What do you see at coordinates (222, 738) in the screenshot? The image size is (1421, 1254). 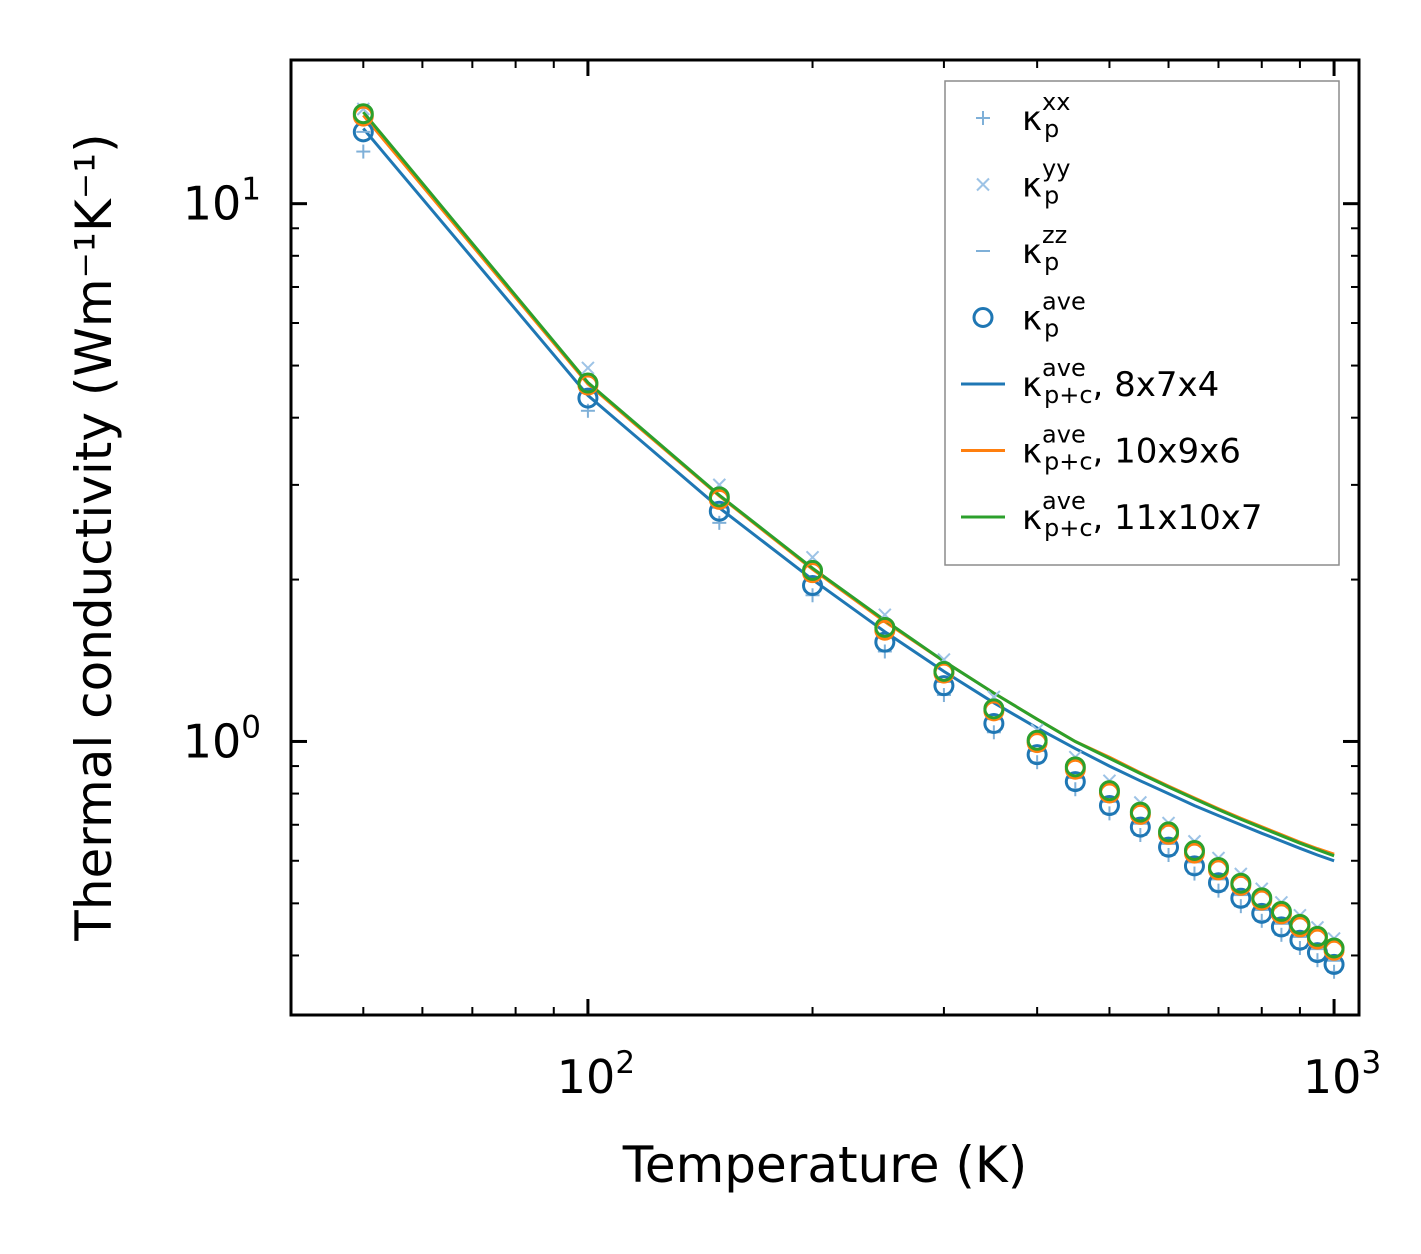 I see `y-tick-label: 100` at bounding box center [222, 738].